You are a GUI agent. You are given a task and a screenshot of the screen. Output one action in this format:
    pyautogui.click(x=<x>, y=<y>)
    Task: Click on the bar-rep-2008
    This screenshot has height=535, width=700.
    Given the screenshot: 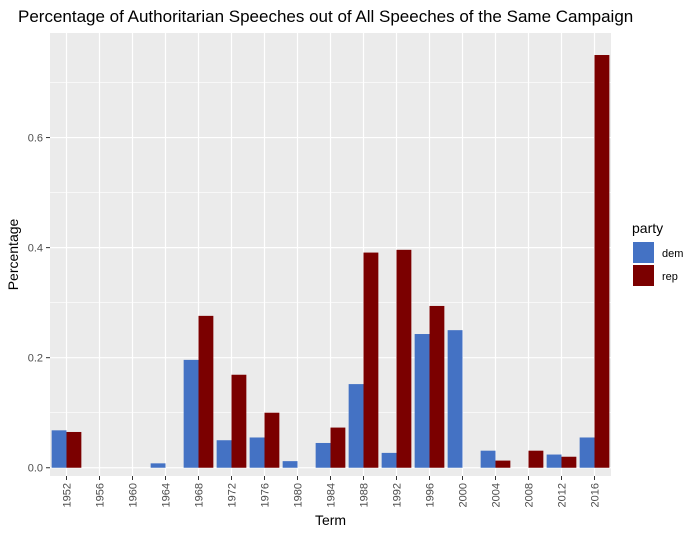 What is the action you would take?
    pyautogui.click(x=536, y=459)
    